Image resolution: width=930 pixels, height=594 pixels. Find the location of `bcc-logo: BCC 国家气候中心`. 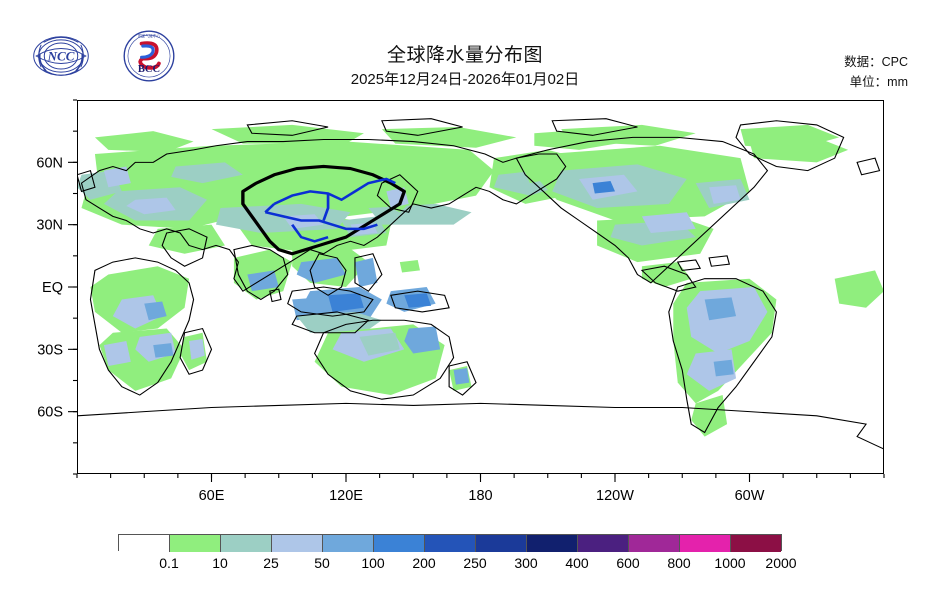

bcc-logo: BCC 国家气候中心 is located at coordinates (149, 56).